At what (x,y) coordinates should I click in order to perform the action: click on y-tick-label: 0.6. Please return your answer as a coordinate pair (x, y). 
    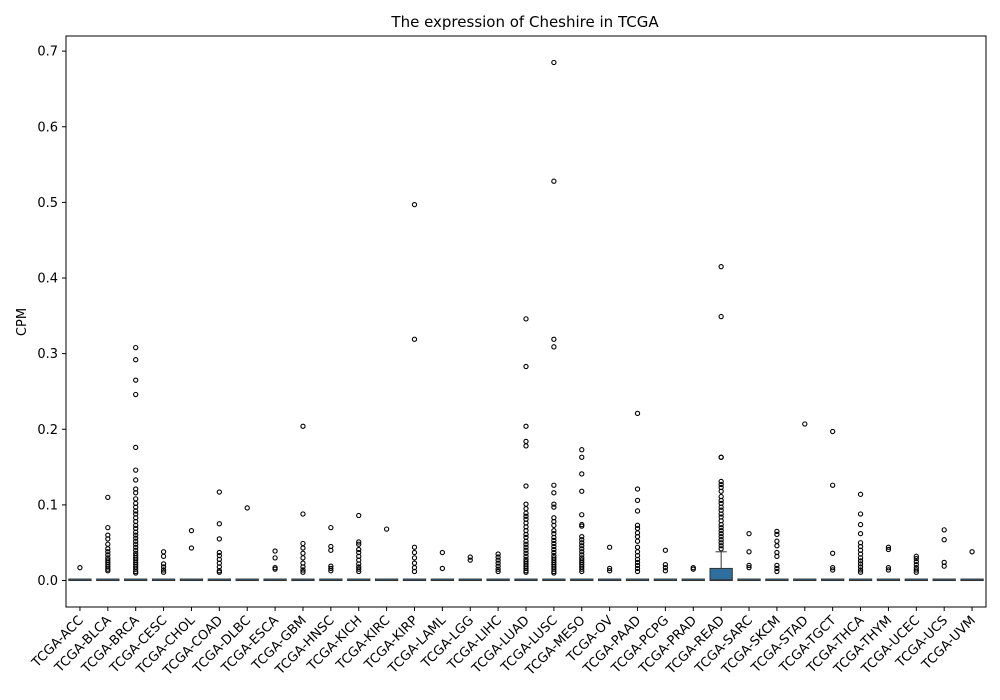
    Looking at the image, I should click on (47, 127).